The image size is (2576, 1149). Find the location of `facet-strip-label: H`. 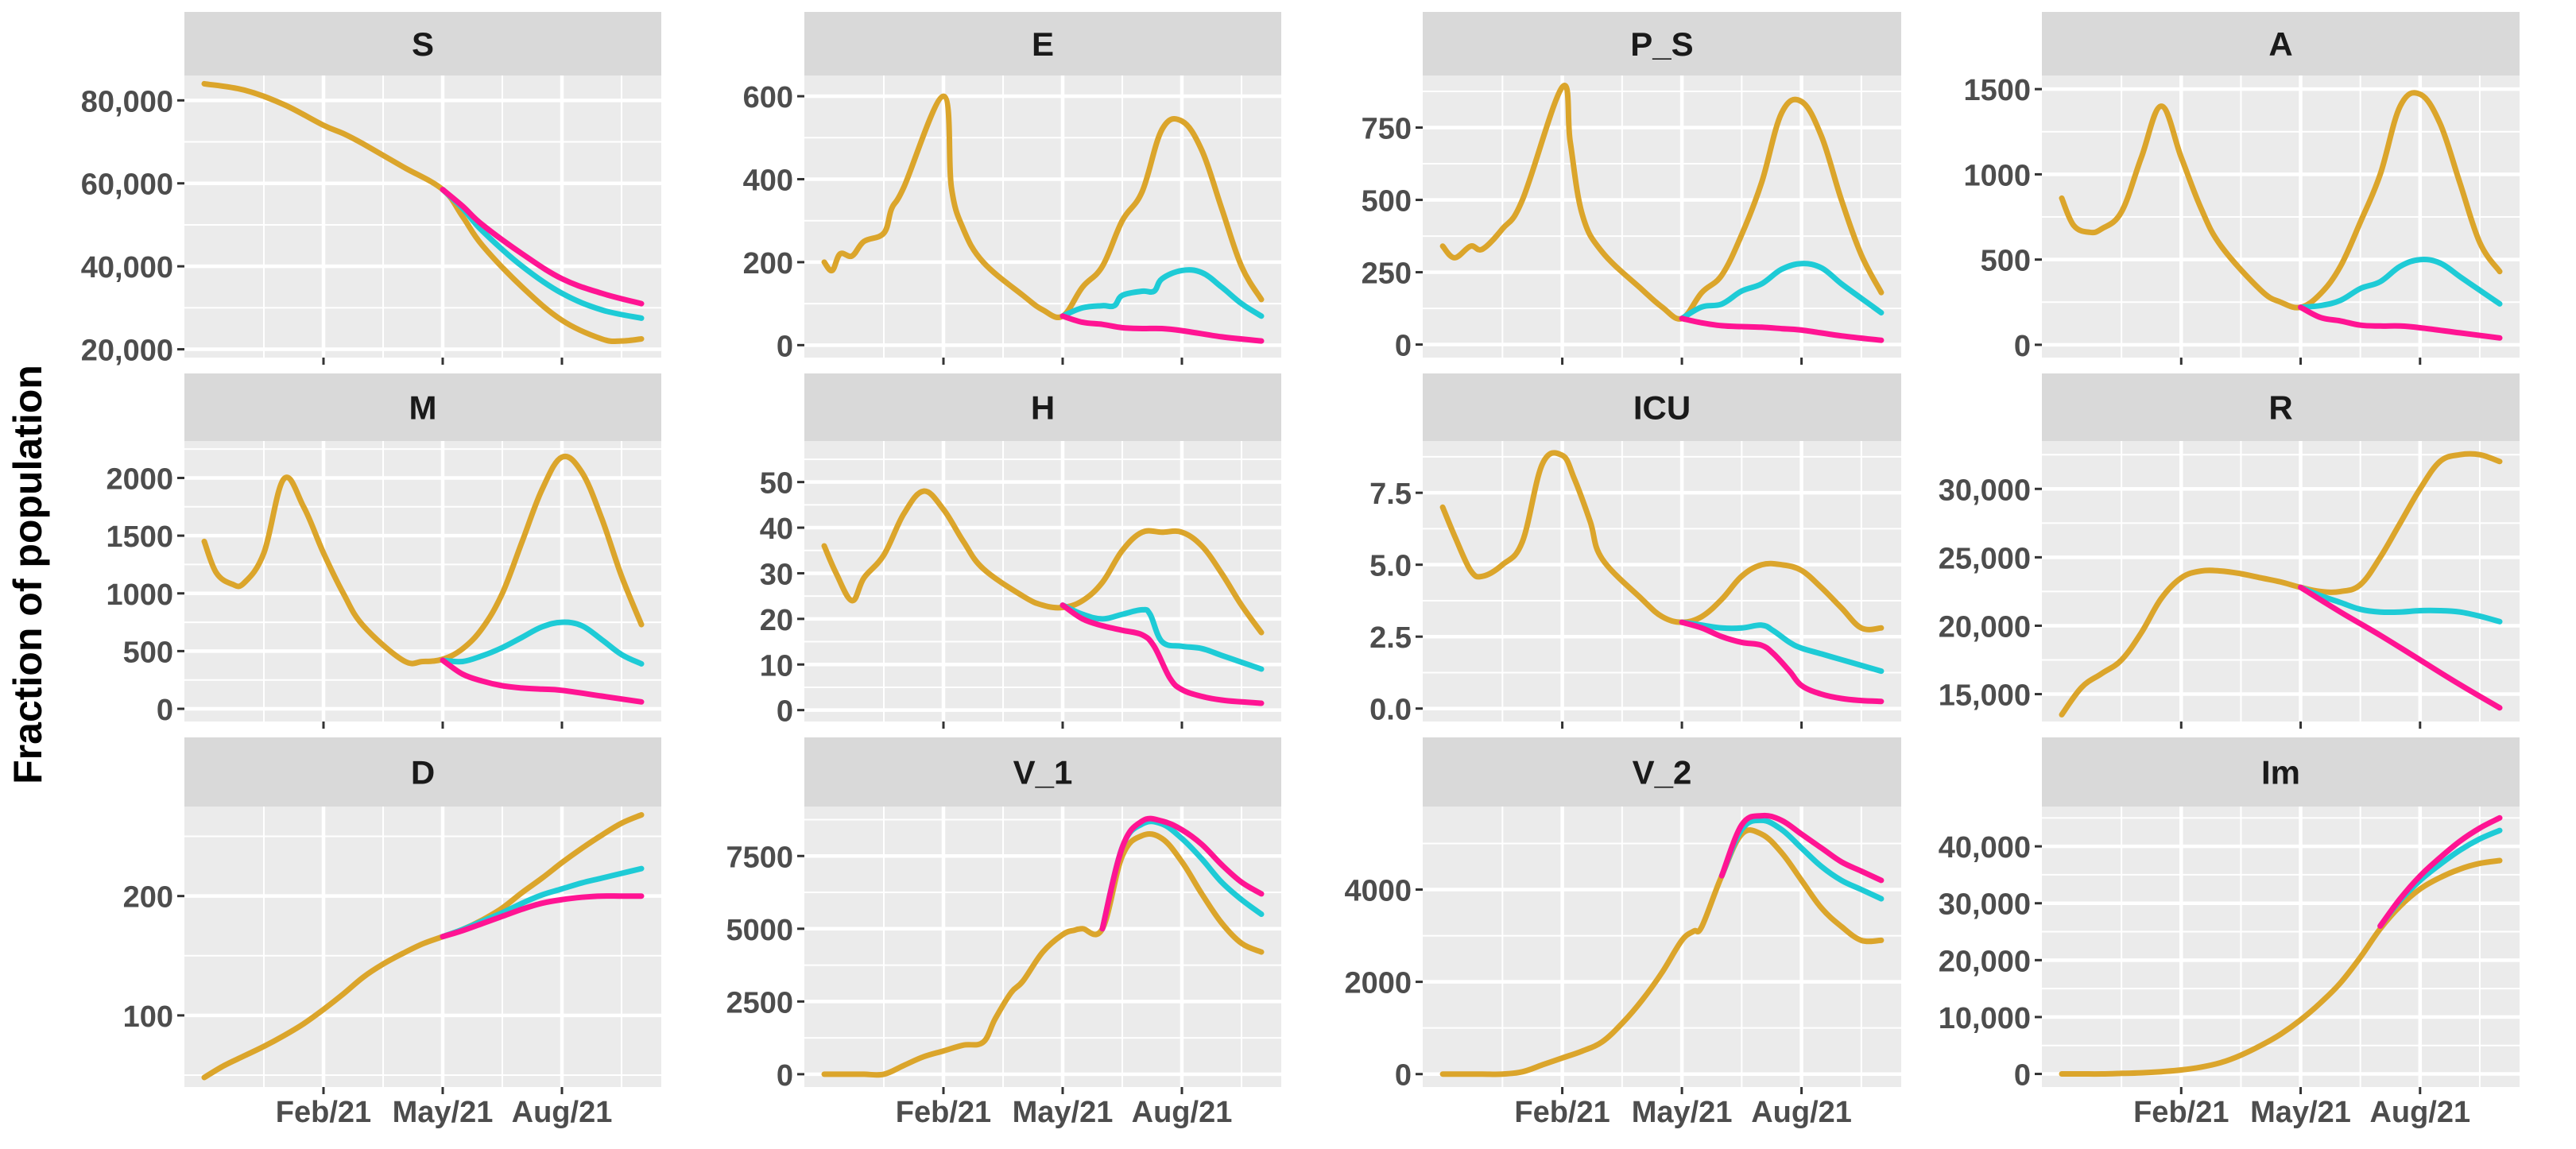

facet-strip-label: H is located at coordinates (1043, 408).